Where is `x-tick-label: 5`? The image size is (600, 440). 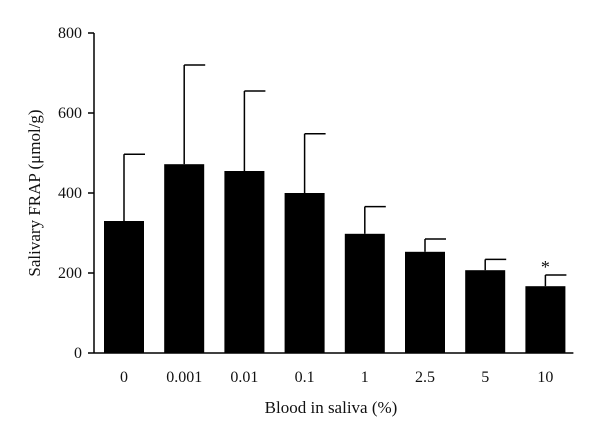 x-tick-label: 5 is located at coordinates (485, 377).